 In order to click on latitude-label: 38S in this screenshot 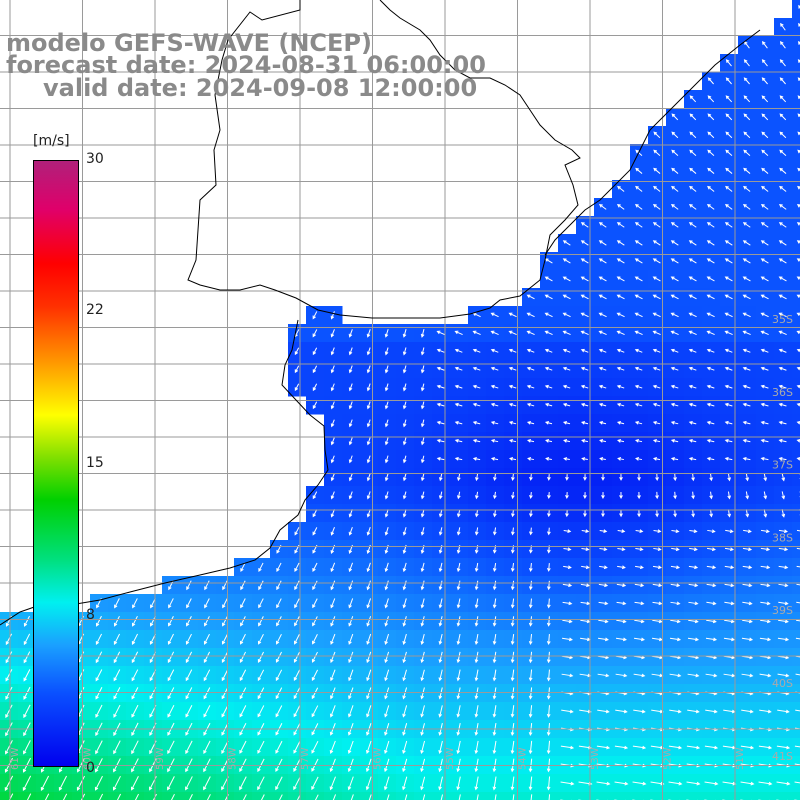, I will do `click(782, 537)`.